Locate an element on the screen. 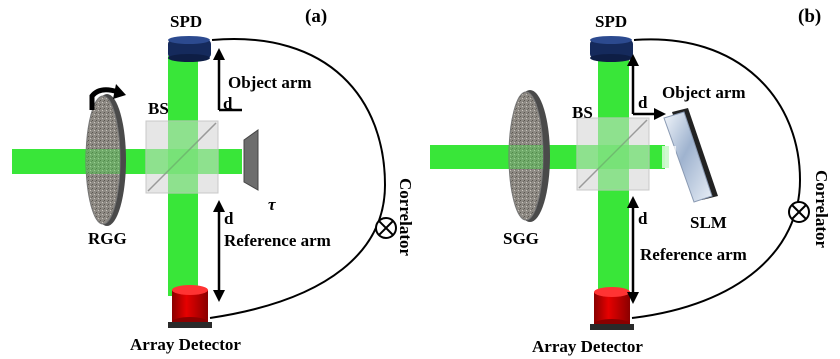  static-ground-glass is located at coordinates (529, 156).